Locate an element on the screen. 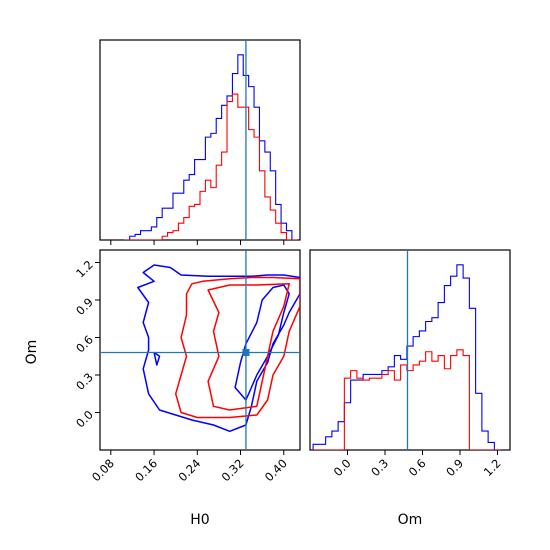  om-marginal-frame is located at coordinates (410, 350).